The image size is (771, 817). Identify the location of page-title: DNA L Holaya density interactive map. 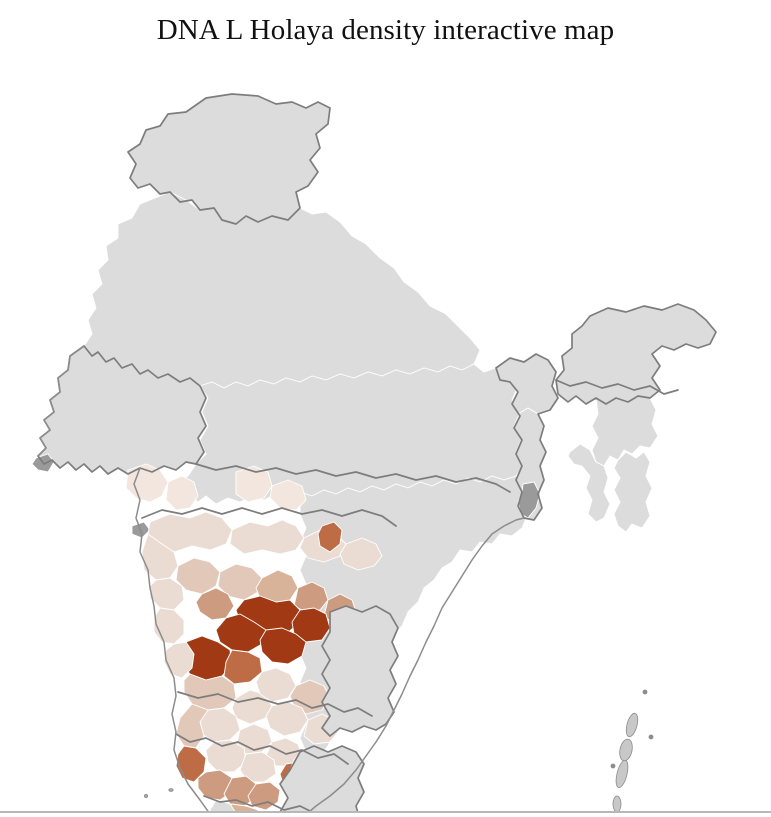
(385, 30).